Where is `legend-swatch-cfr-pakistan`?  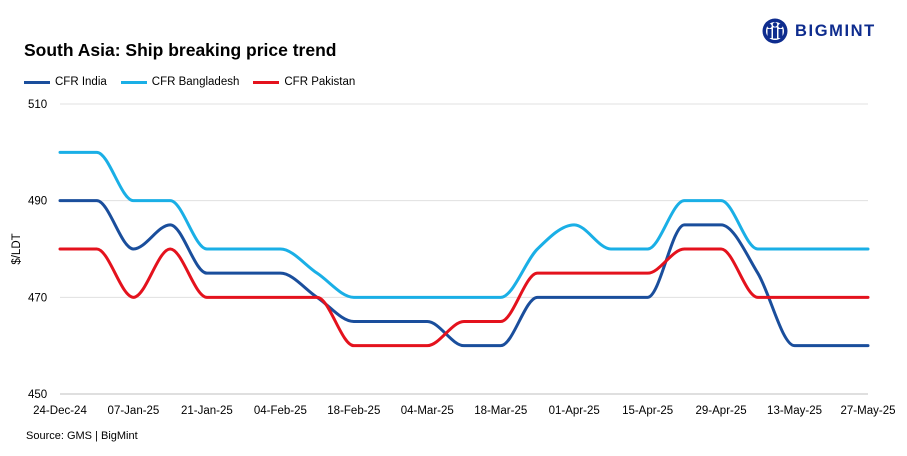
legend-swatch-cfr-pakistan is located at coordinates (266, 82).